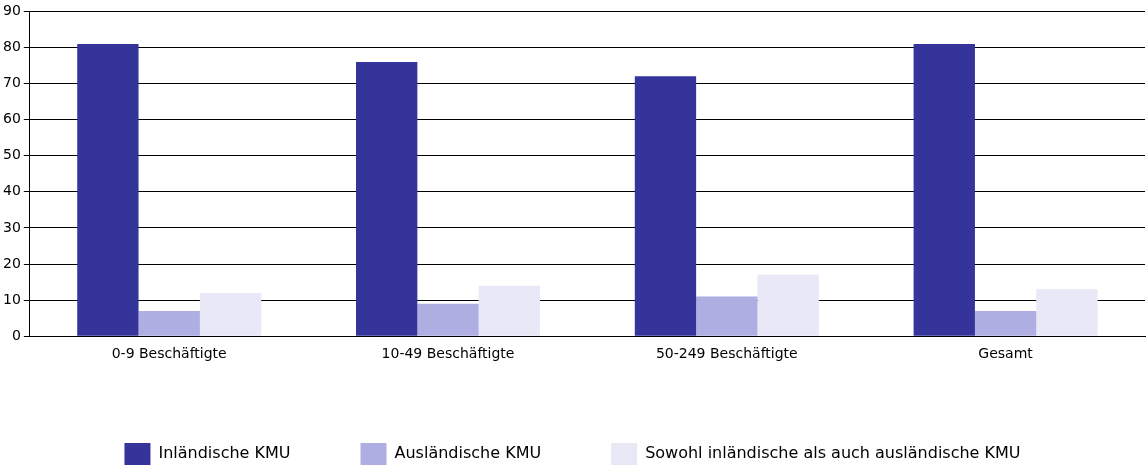 This screenshot has width=1147, height=475. What do you see at coordinates (11, 154) in the screenshot?
I see `y-tick-label: 50` at bounding box center [11, 154].